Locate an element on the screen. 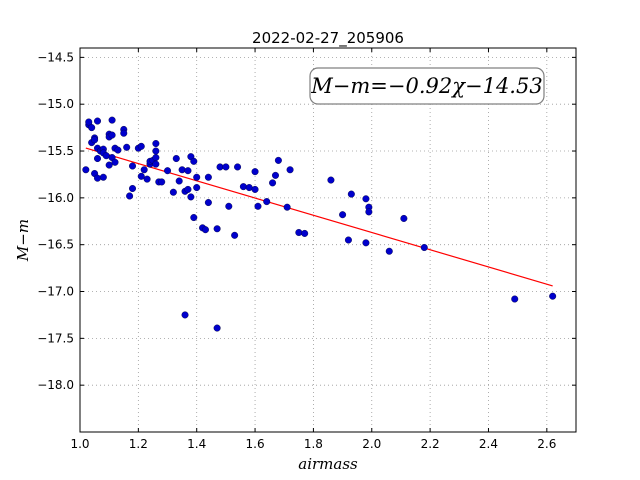 This screenshot has width=640, height=480. fit-equation: M−m=−0.92χ−14.53 is located at coordinates (426, 86).